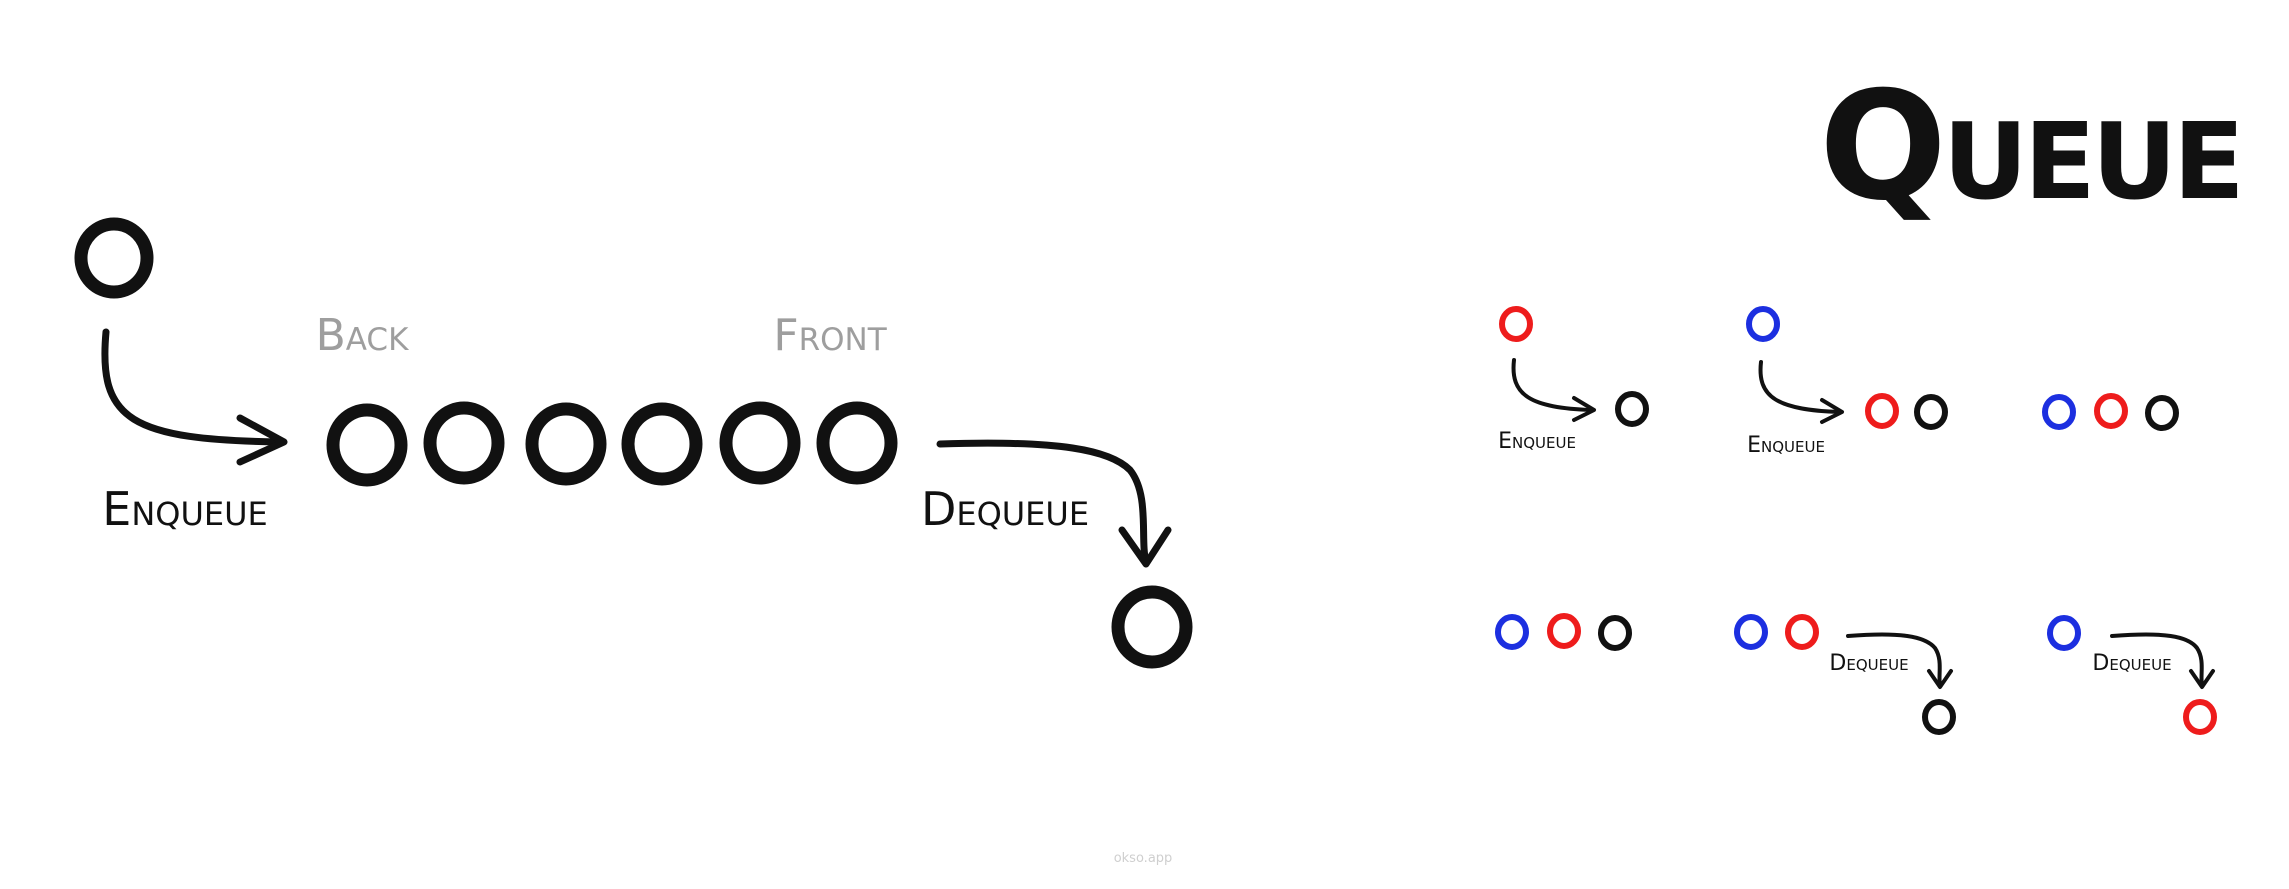  What do you see at coordinates (1868, 663) in the screenshot?
I see `step-5-label: Dequeue` at bounding box center [1868, 663].